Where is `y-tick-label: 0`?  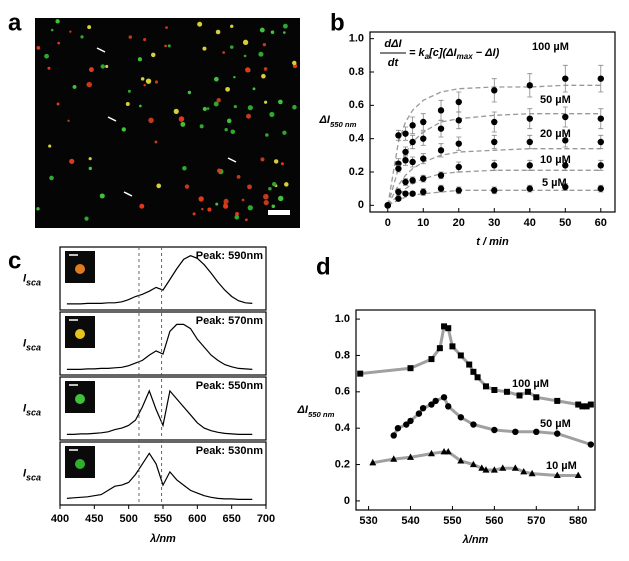 y-tick-label: 0 is located at coordinates (347, 501).